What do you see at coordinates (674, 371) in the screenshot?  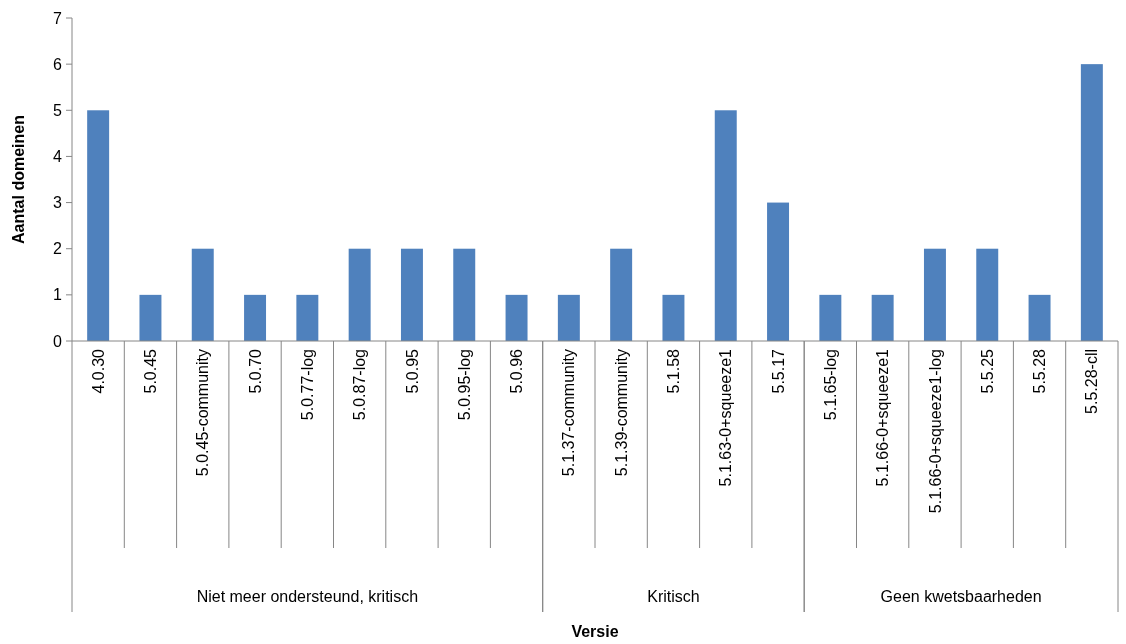 I see `x-tick-label: 5.1.58` at bounding box center [674, 371].